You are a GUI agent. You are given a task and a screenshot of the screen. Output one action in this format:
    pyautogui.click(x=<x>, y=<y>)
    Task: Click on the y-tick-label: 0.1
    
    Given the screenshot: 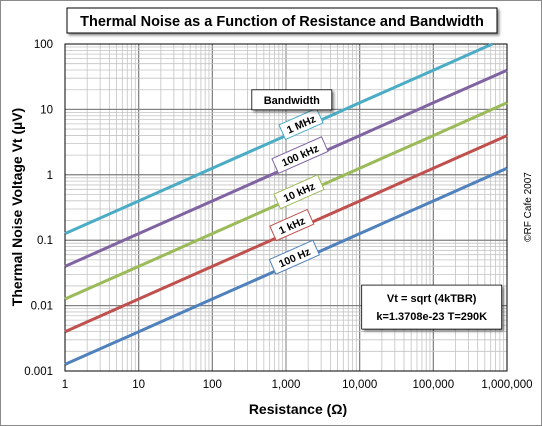 What is the action you would take?
    pyautogui.click(x=45, y=241)
    